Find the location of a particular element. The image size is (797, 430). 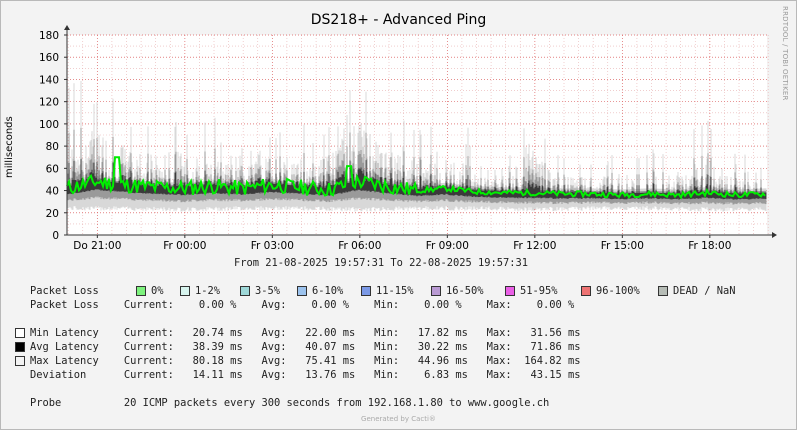

loss-label-4: 11-15% is located at coordinates (395, 291).